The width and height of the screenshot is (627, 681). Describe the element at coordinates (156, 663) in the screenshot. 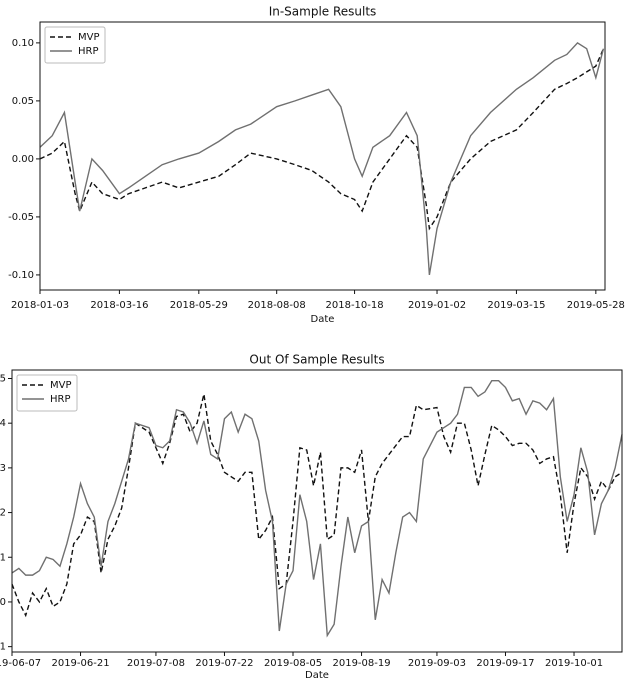

I see `x-tick-label: 2019-07-08` at that location.